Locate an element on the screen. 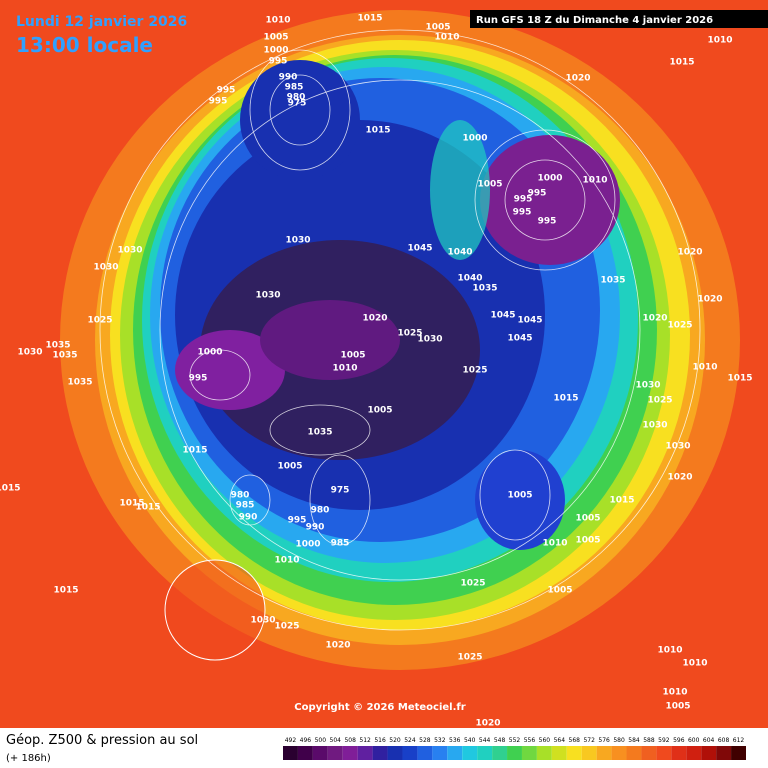 This screenshot has width=768, height=768. scale-label: 548 is located at coordinates (500, 740).